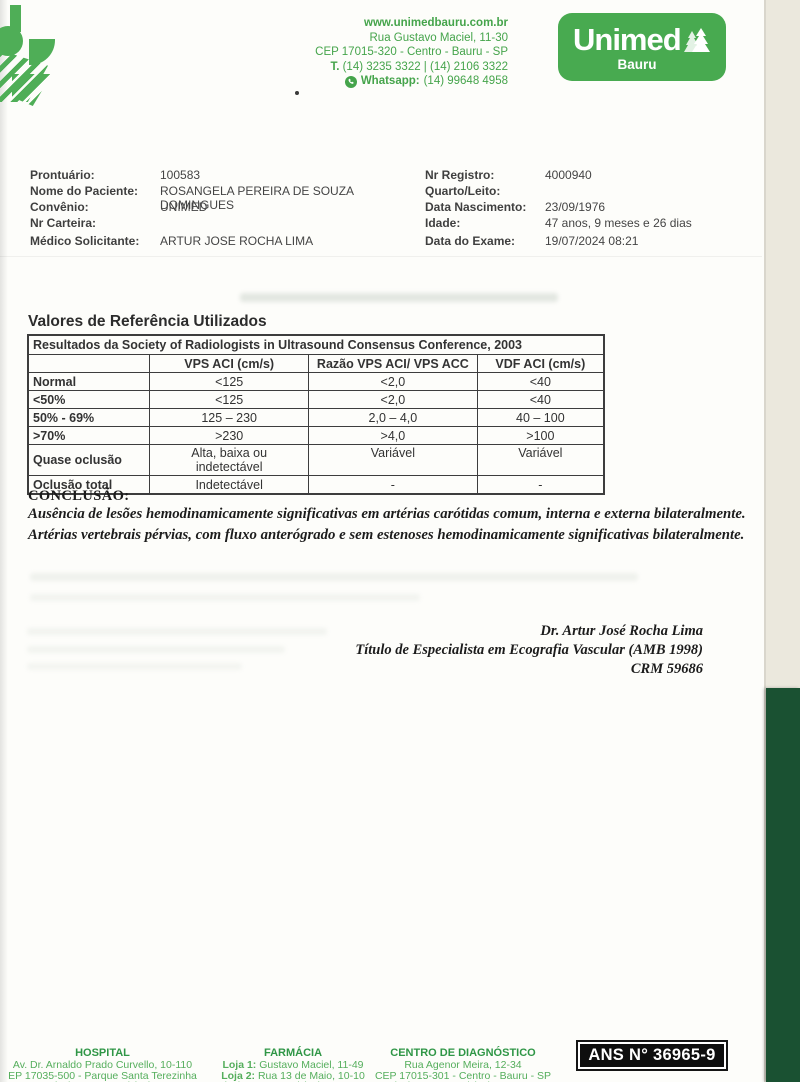 Image resolution: width=800 pixels, height=1082 pixels. Describe the element at coordinates (63, 223) in the screenshot. I see `field-label: Nr Carteira:` at that location.